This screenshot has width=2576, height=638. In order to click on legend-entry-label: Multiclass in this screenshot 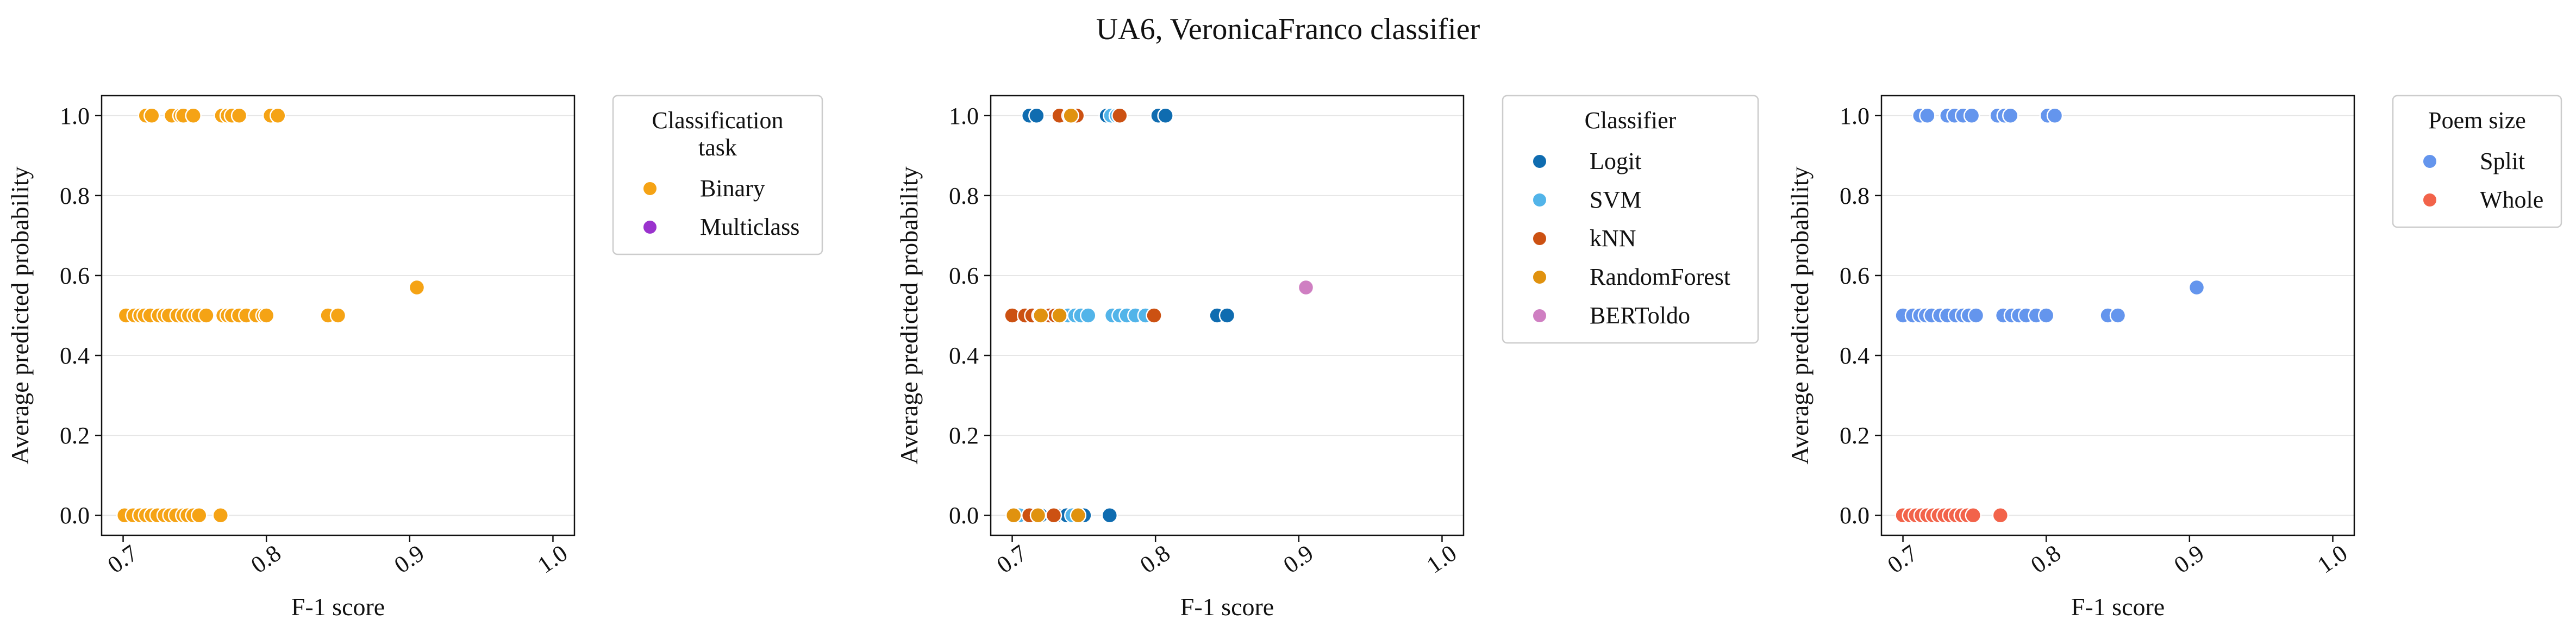, I will do `click(749, 227)`.